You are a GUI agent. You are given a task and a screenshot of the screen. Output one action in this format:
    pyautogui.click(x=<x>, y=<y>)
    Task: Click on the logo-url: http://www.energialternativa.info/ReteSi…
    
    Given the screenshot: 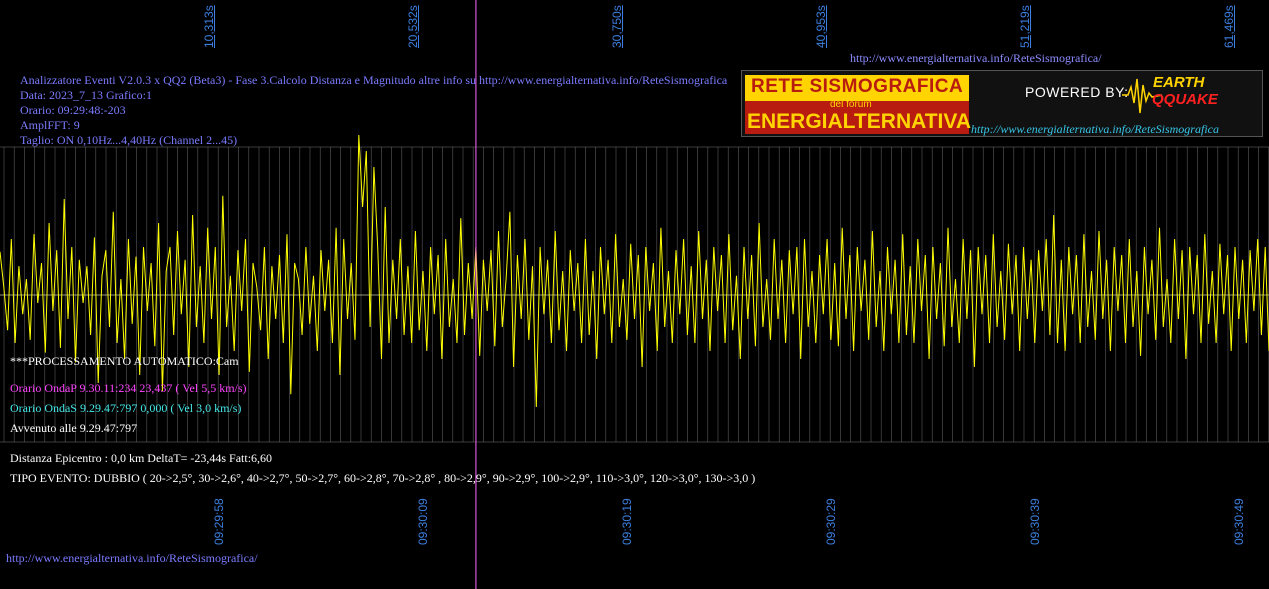 What is the action you would take?
    pyautogui.click(x=1095, y=129)
    